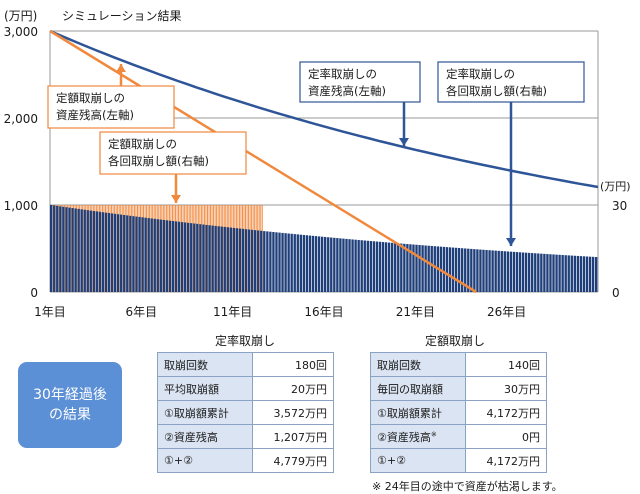 This screenshot has width=640, height=494. What do you see at coordinates (21, 32) in the screenshot?
I see `left-tick-label: 3,000` at bounding box center [21, 32].